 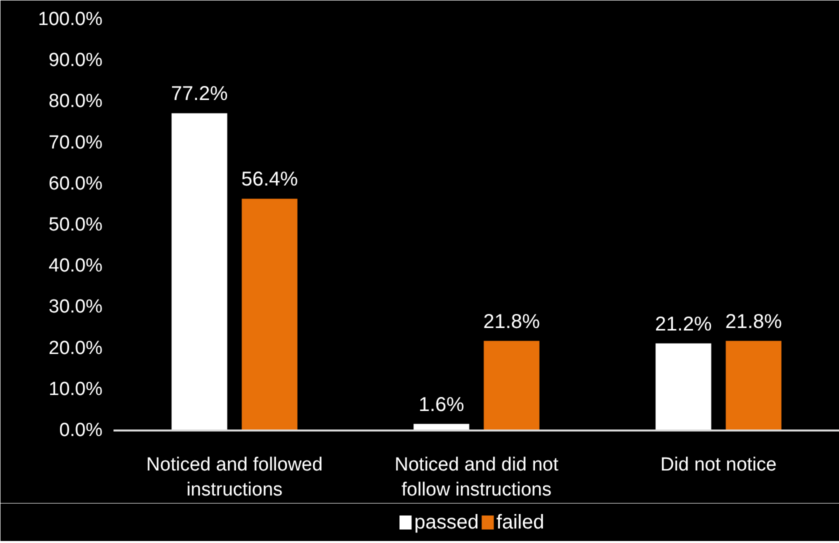 What do you see at coordinates (718, 465) in the screenshot?
I see `x-tick-label: Did not notice` at bounding box center [718, 465].